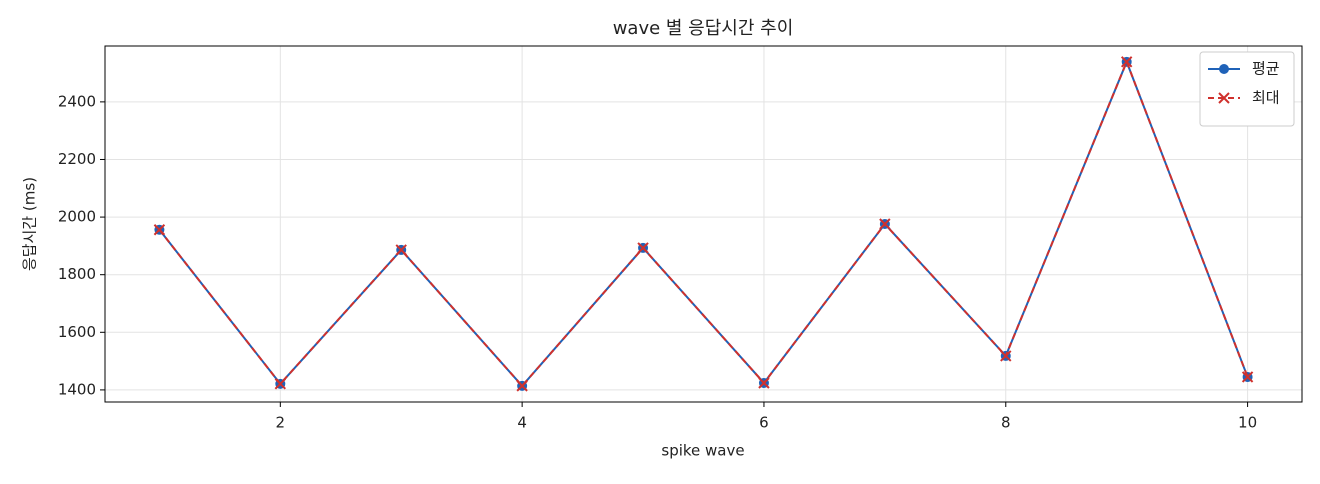 The width and height of the screenshot is (1320, 484). Describe the element at coordinates (281, 423) in the screenshot. I see `x-tick-label: 2` at that location.